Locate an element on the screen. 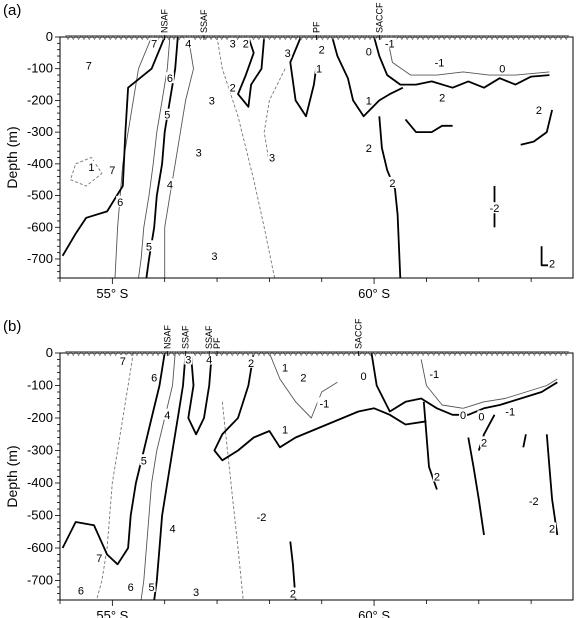  y-tick-label: -200 is located at coordinates (40, 99).